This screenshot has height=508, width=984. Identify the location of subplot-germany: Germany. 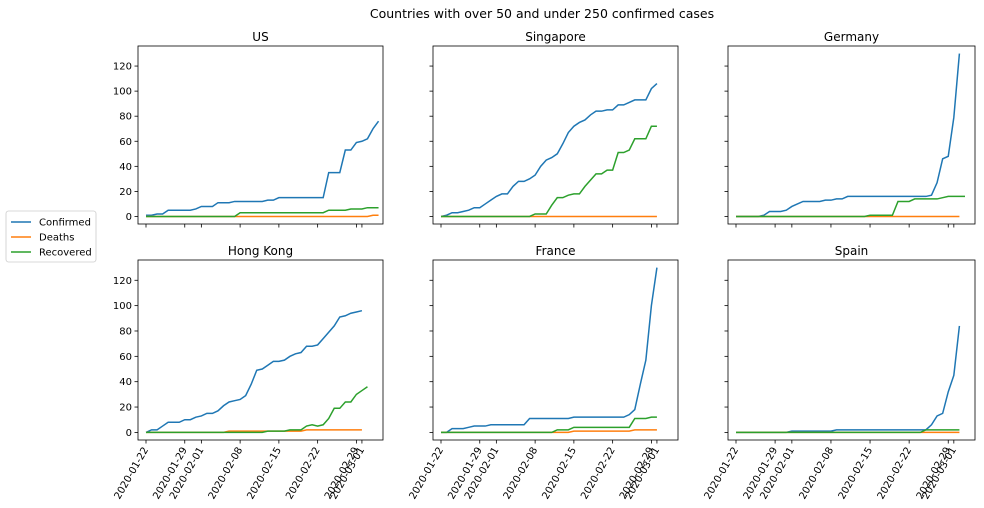
(850, 129).